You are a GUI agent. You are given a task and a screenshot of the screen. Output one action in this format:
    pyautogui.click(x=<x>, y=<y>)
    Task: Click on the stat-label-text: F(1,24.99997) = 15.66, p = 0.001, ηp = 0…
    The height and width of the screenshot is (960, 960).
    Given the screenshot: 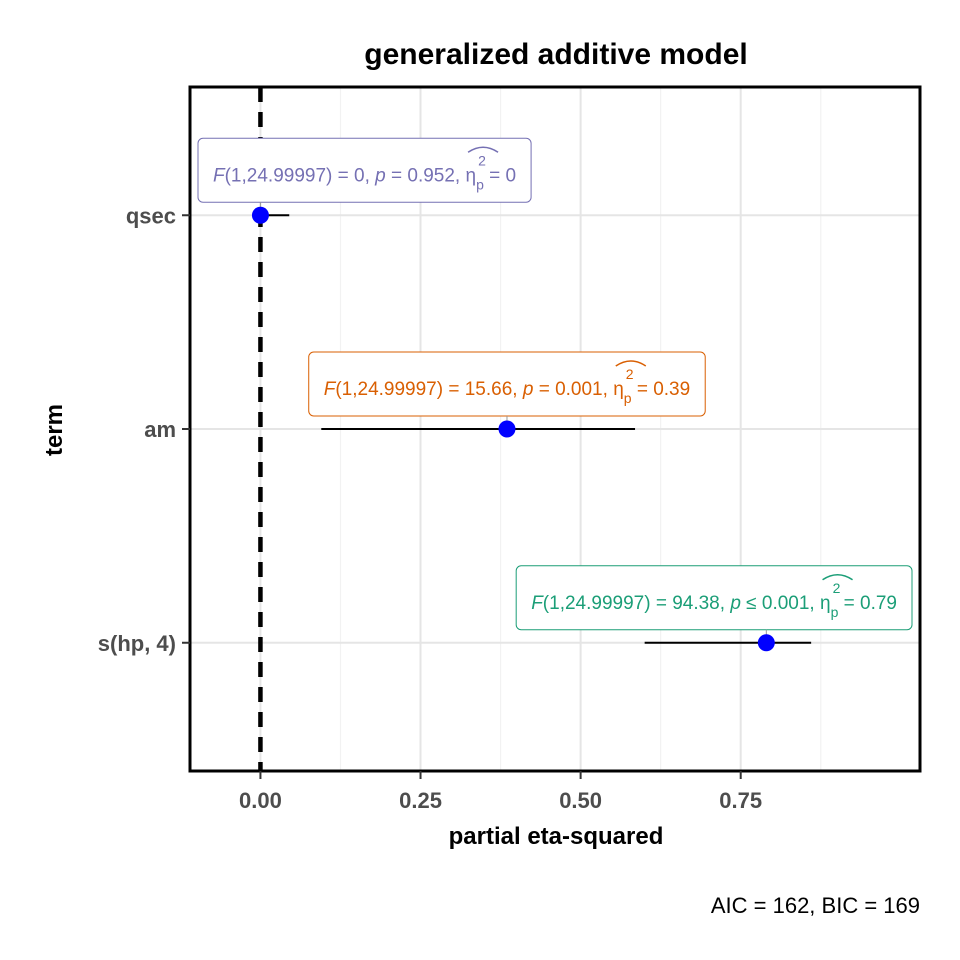 What is the action you would take?
    pyautogui.click(x=507, y=392)
    